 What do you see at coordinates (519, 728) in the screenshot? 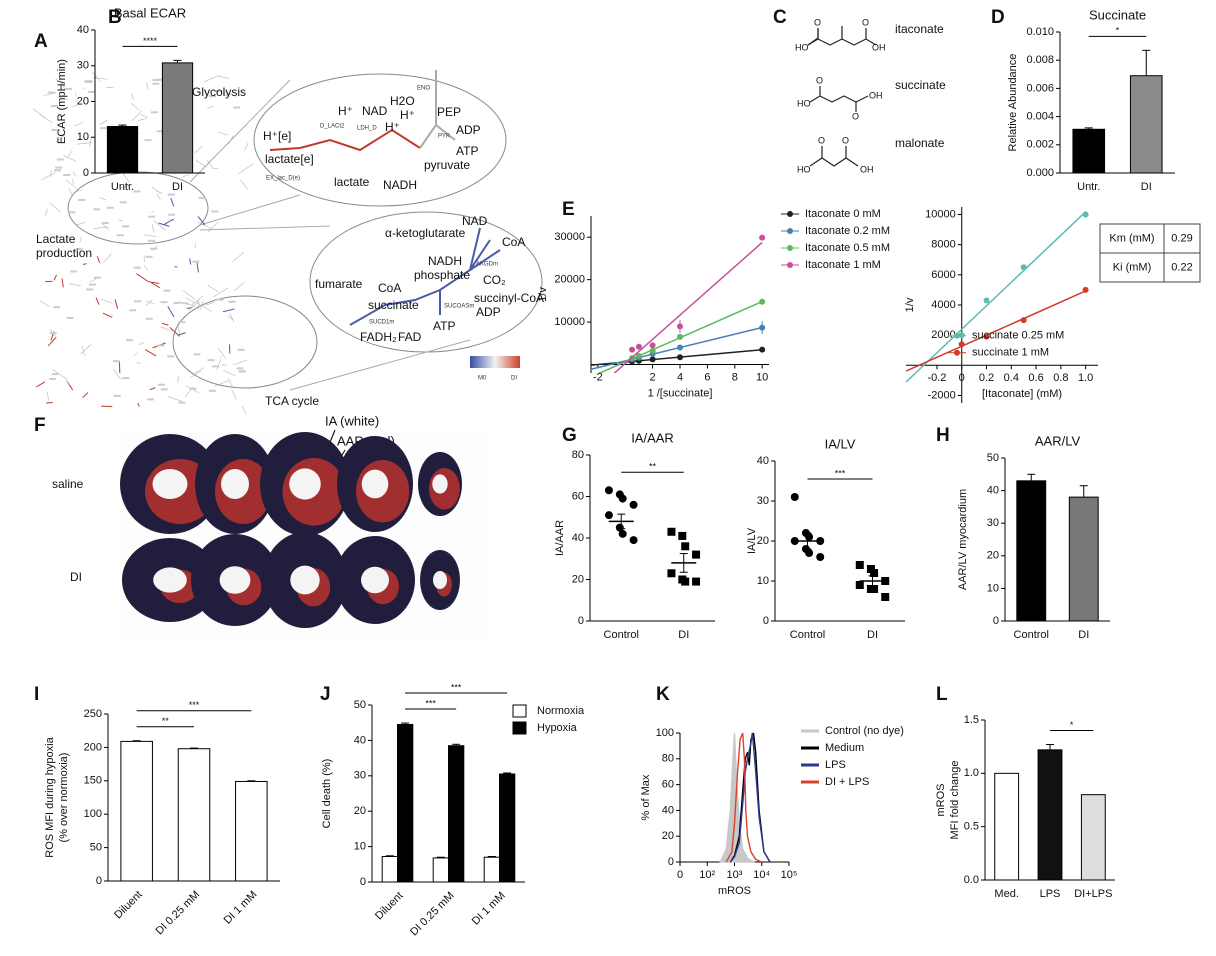
I see `legend-swatch` at bounding box center [519, 728].